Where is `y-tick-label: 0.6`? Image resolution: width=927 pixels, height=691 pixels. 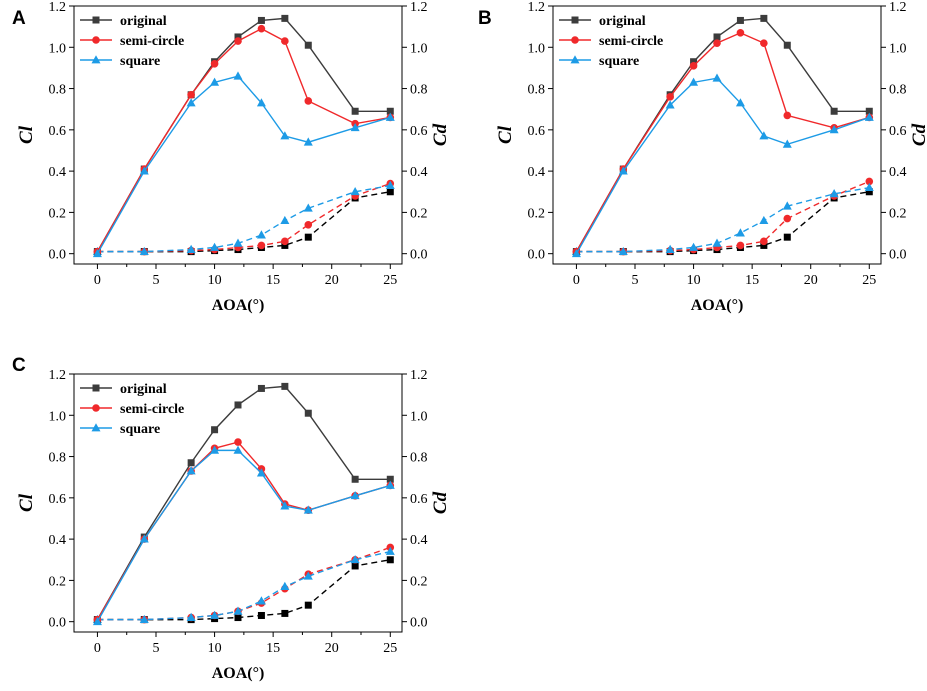 y-tick-label: 0.6 is located at coordinates (58, 499).